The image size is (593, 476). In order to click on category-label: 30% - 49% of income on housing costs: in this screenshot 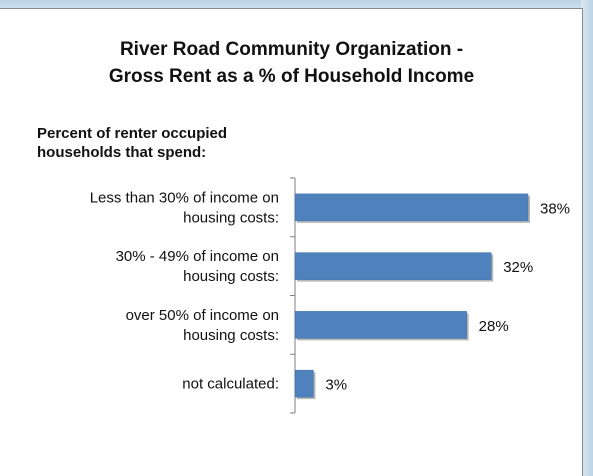, I will do `click(197, 266)`.